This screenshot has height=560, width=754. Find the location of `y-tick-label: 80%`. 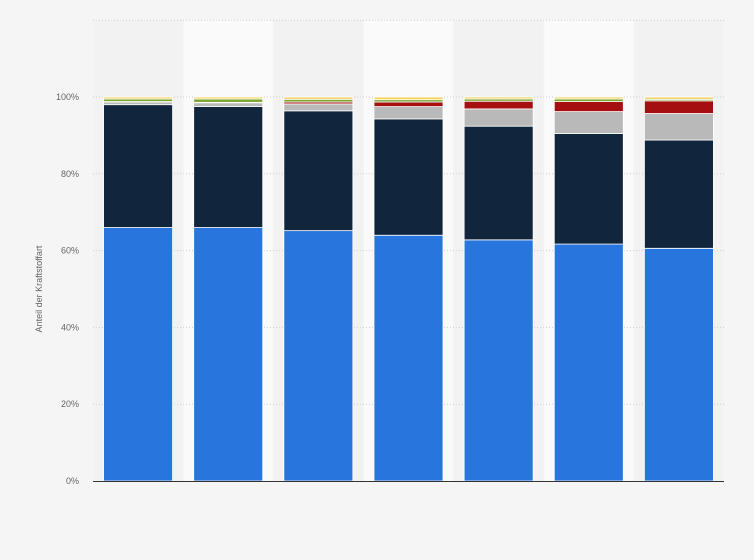

y-tick-label: 80% is located at coordinates (70, 174).